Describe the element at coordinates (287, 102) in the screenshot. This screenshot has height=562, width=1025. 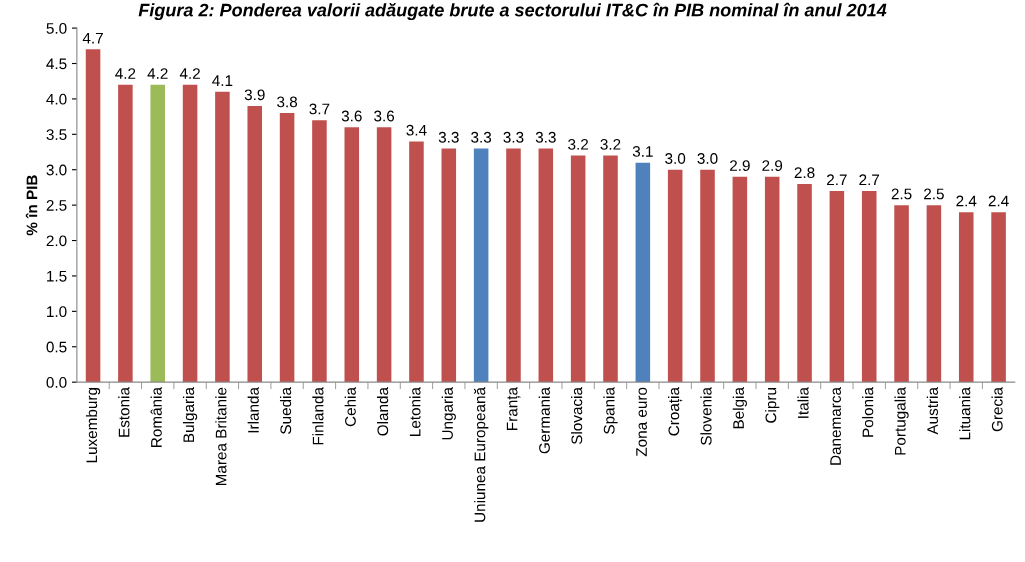
I see `data-label: 3.8` at that location.